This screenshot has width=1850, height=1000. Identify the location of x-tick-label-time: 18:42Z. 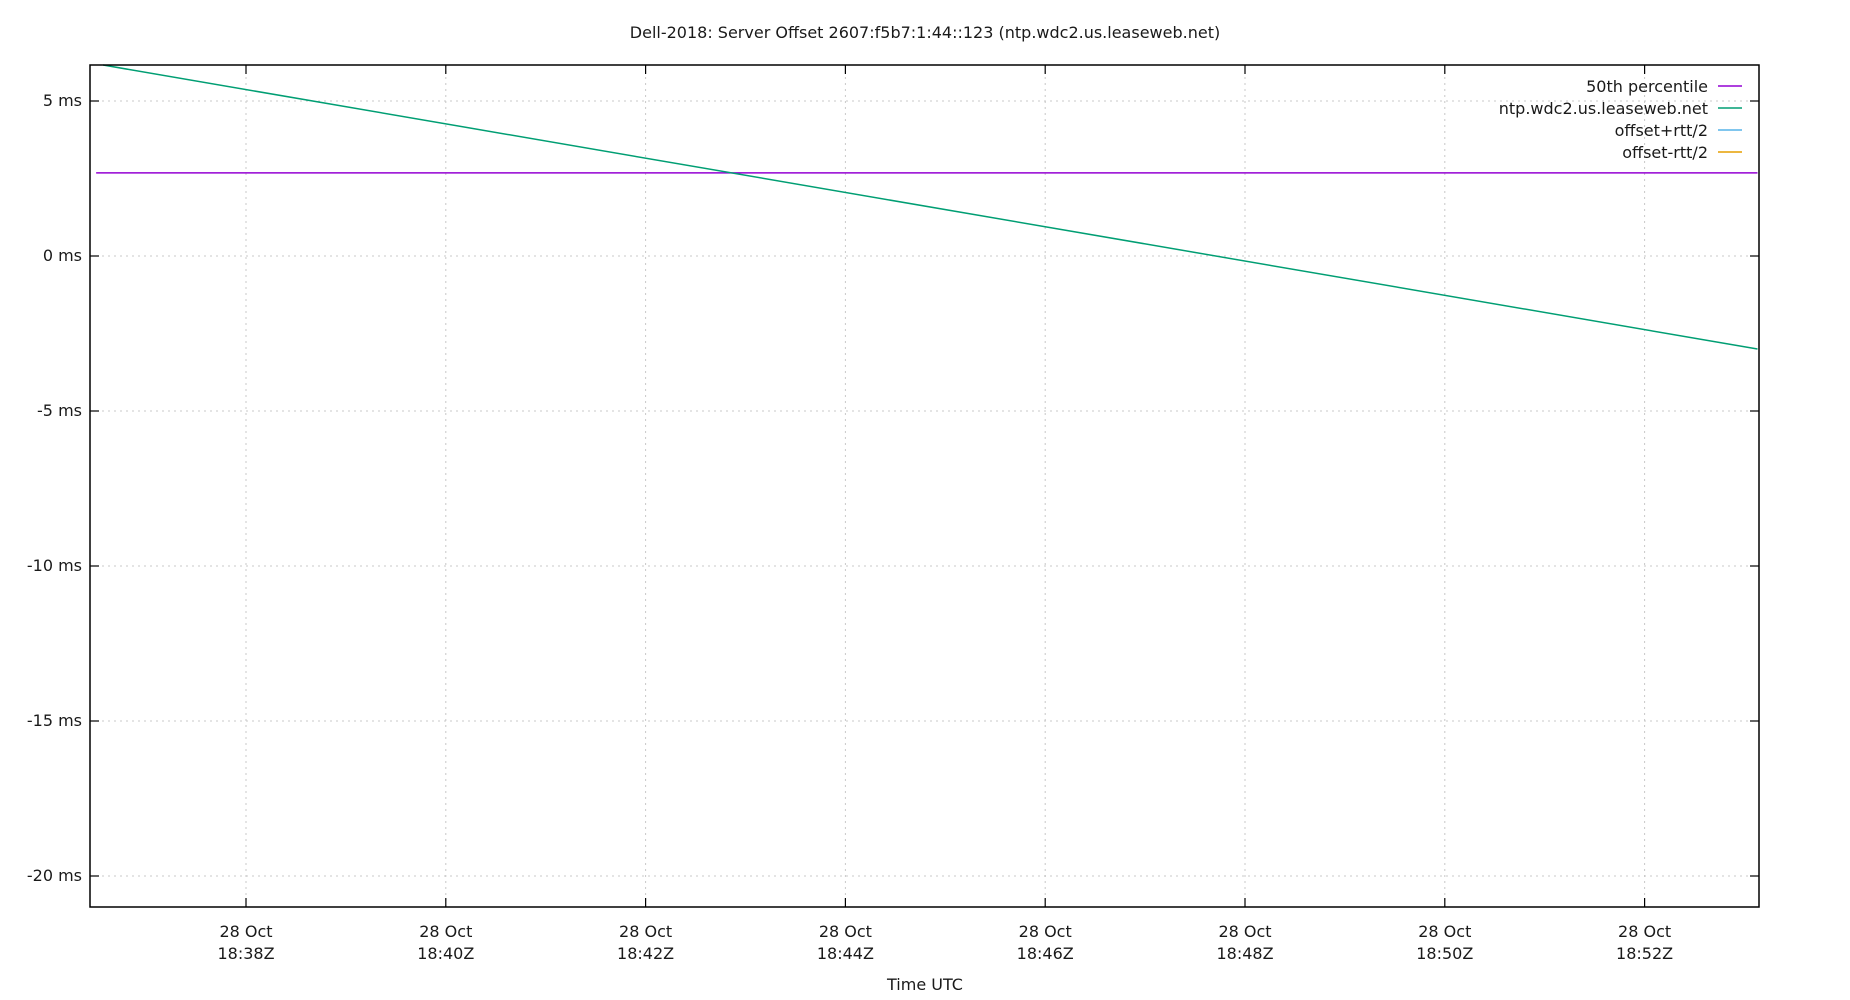
(645, 953).